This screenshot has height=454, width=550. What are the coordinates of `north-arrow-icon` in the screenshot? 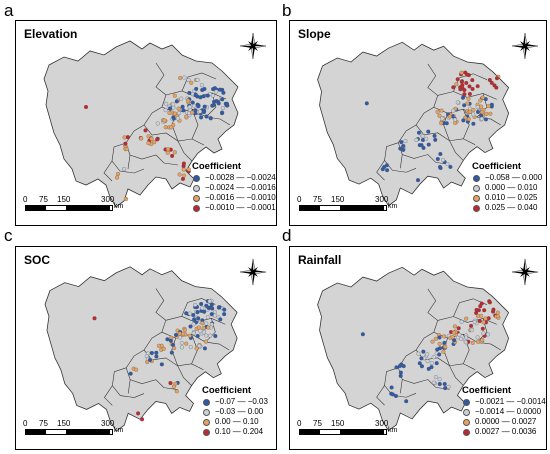 It's located at (253, 46).